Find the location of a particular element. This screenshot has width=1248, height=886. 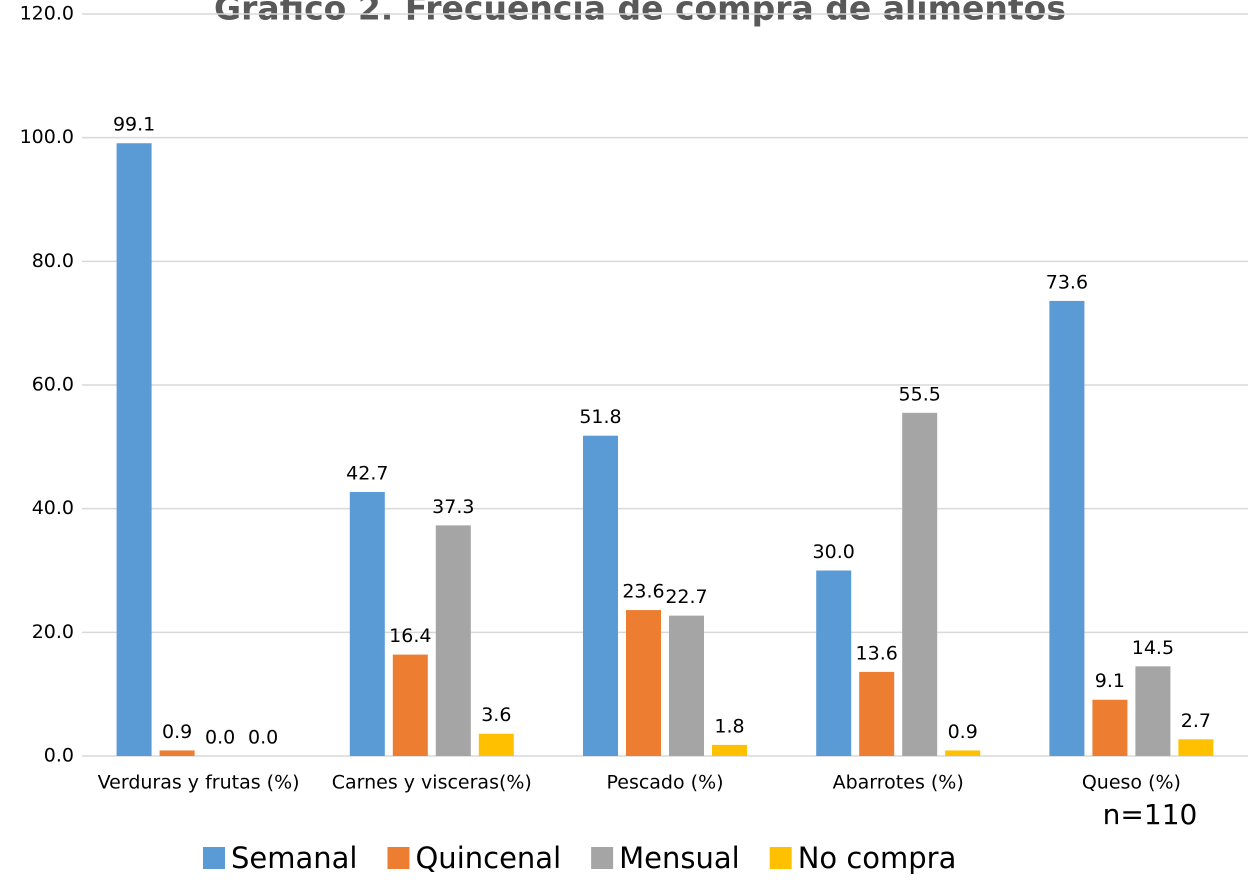

legend-label: Mensual is located at coordinates (679, 858).